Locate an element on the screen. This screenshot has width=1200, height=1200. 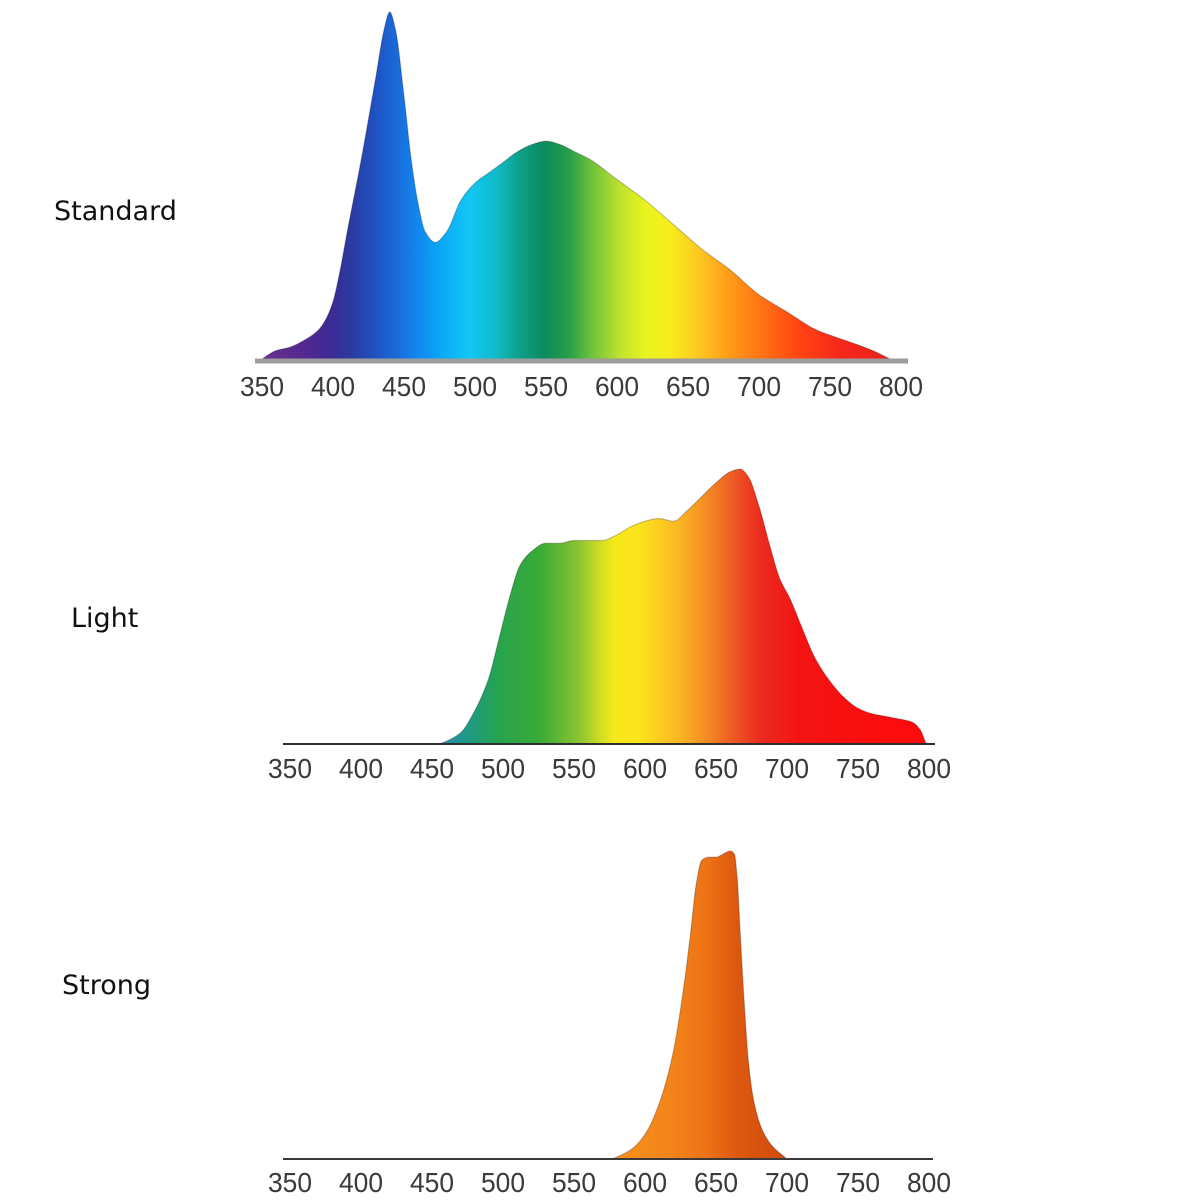
chart-title: Standard is located at coordinates (115, 211).